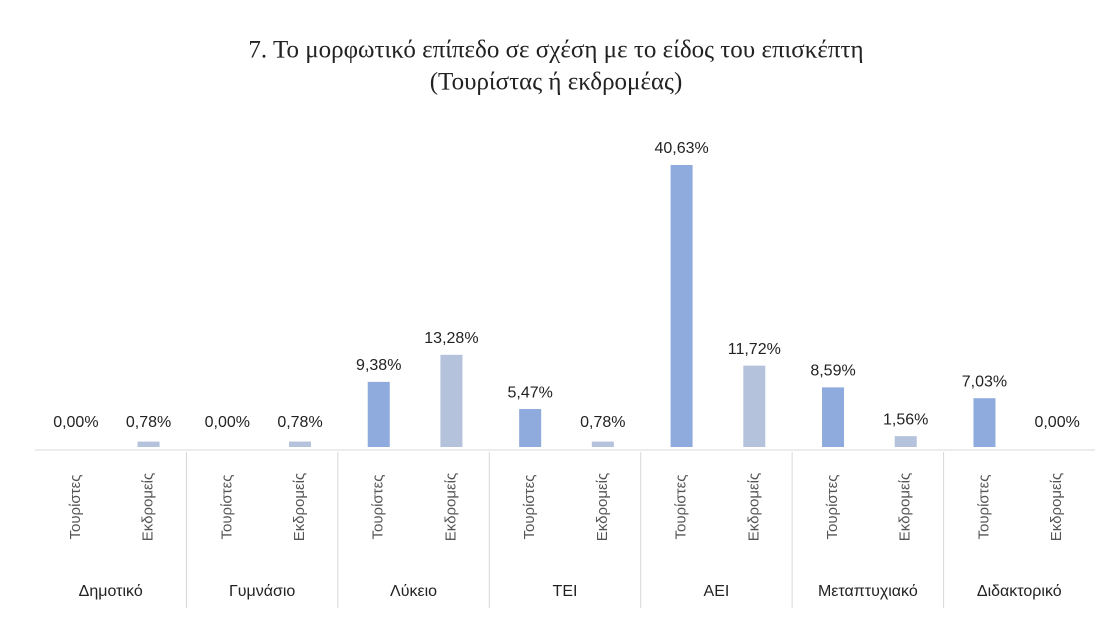 Image resolution: width=1113 pixels, height=618 pixels. I want to click on data-label: 7,03%, so click(984, 381).